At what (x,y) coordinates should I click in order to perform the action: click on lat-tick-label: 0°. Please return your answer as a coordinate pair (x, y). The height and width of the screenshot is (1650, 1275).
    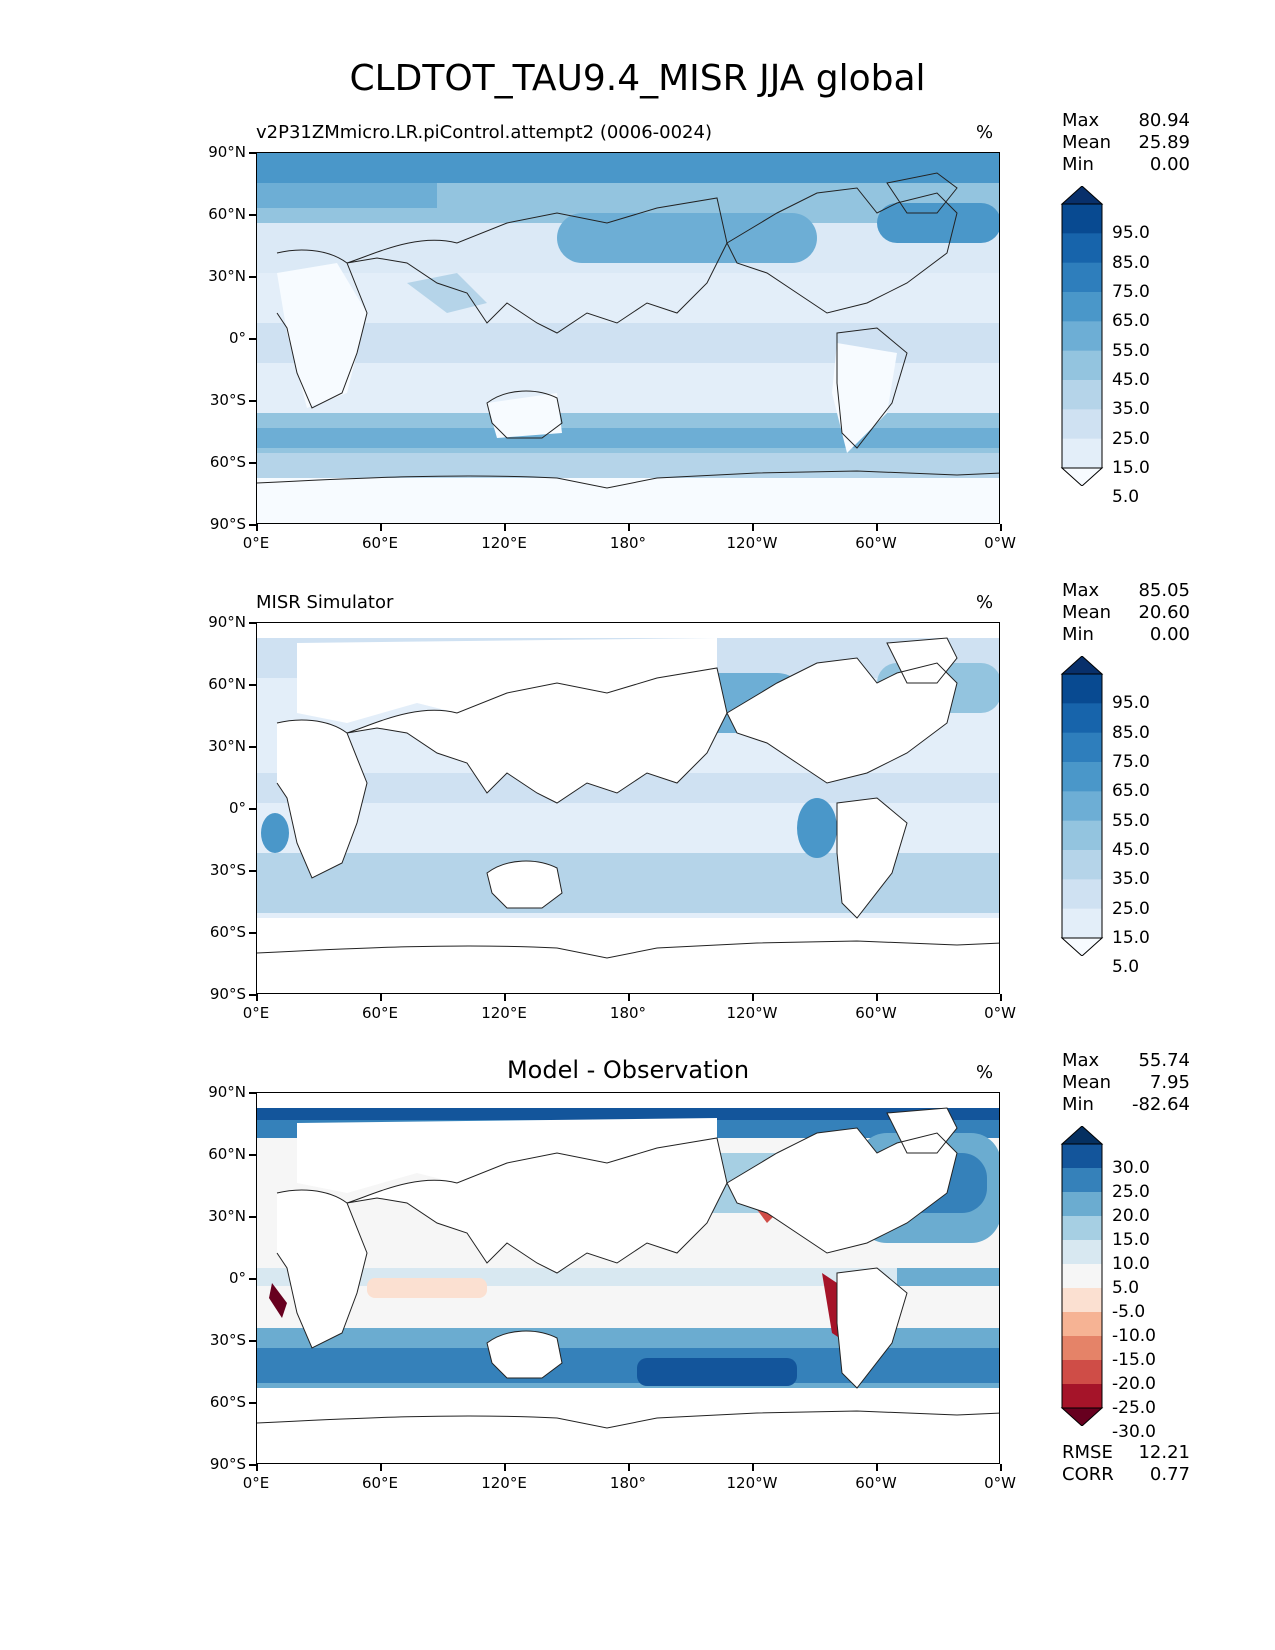
    Looking at the image, I should click on (237, 808).